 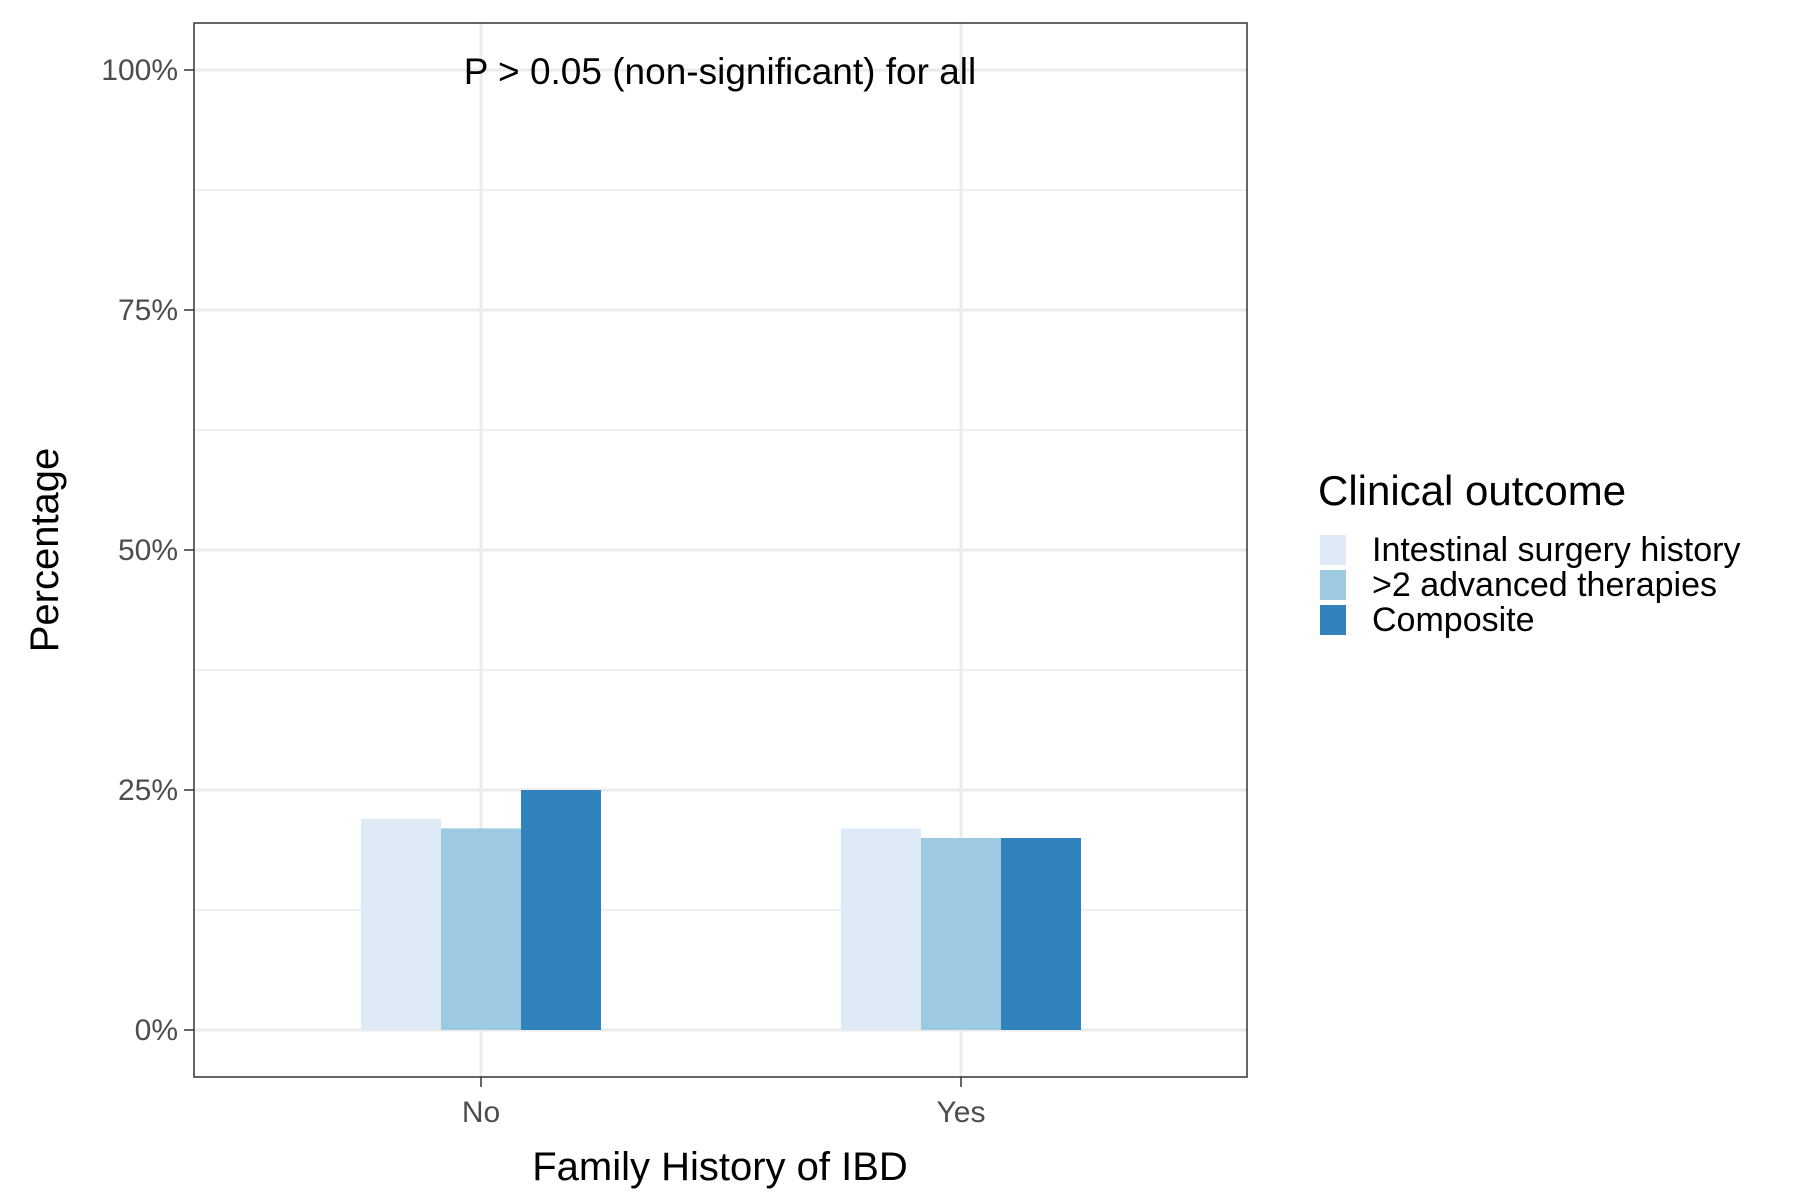 What do you see at coordinates (148, 310) in the screenshot?
I see `y-tick-label: 75%` at bounding box center [148, 310].